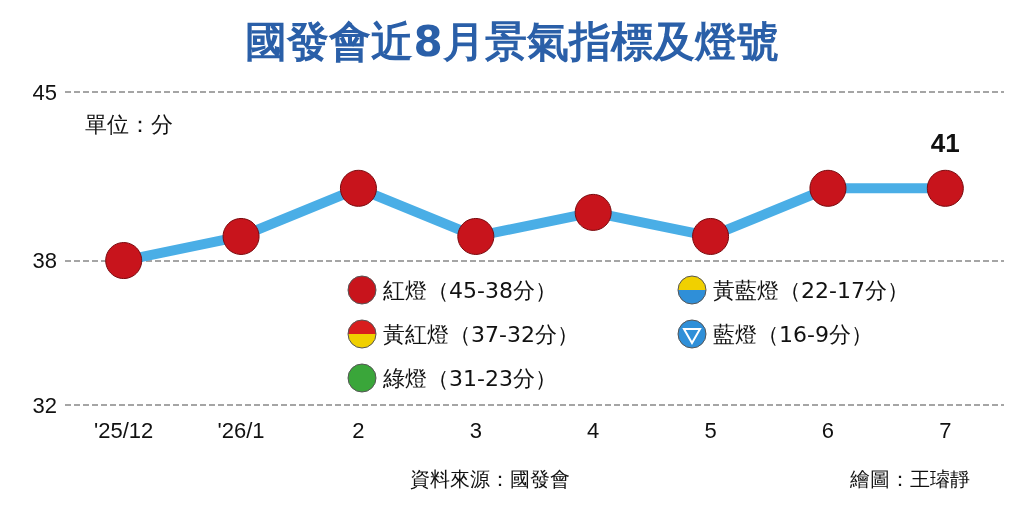 This screenshot has height=507, width=1024. What do you see at coordinates (44, 405) in the screenshot?
I see `y-tick-label: 32` at bounding box center [44, 405].